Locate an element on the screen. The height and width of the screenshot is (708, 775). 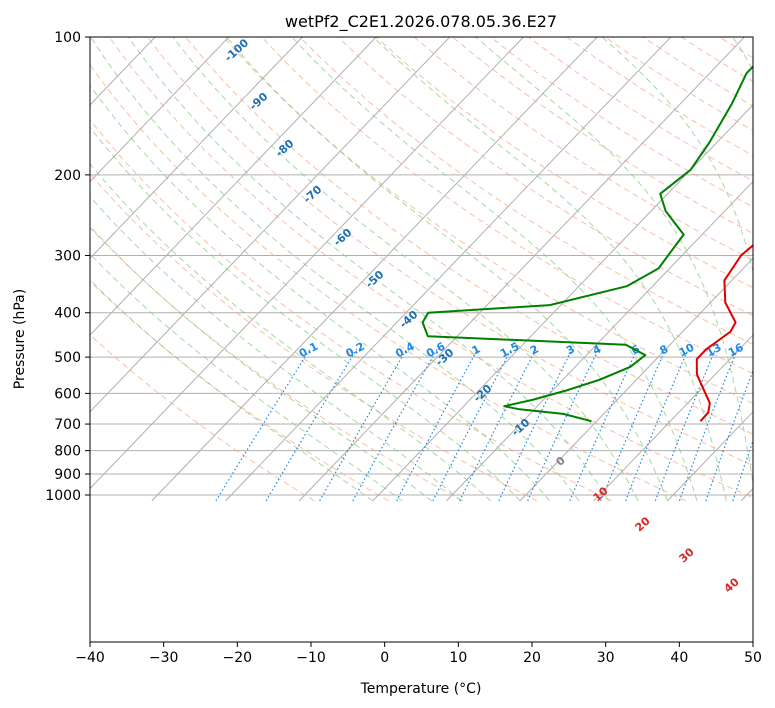
x-tick-label: −20 is located at coordinates (238, 658).